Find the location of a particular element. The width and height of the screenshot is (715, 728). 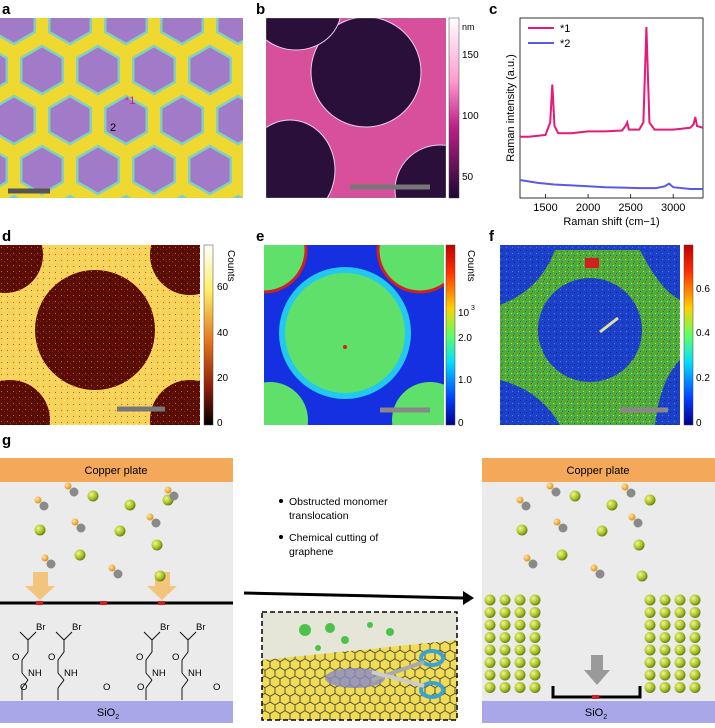

panel-b-afm-image is located at coordinates (356, 108).